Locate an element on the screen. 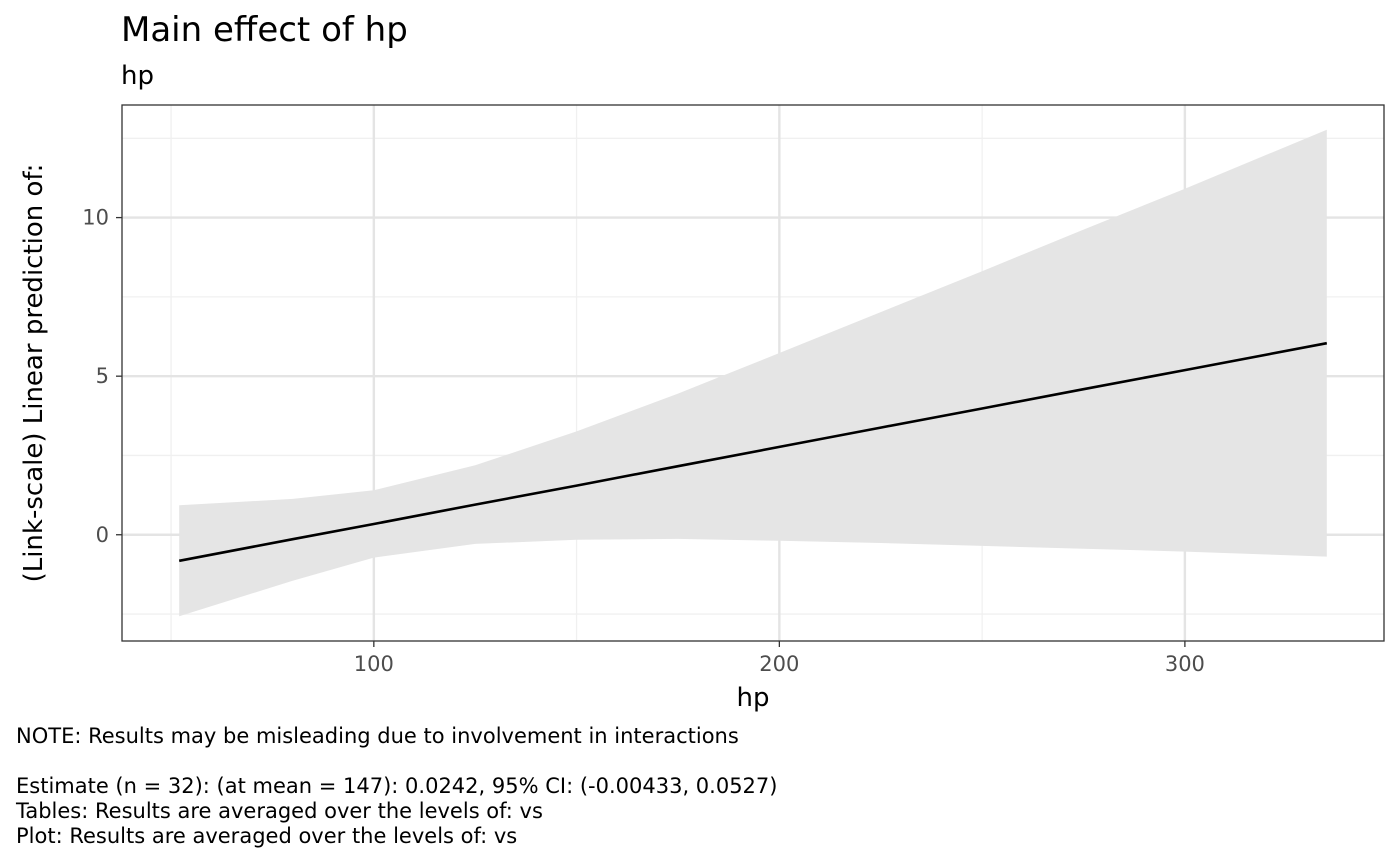 Image resolution: width=1400 pixels, height=866 pixels. x-axis-label: hp is located at coordinates (753, 698).